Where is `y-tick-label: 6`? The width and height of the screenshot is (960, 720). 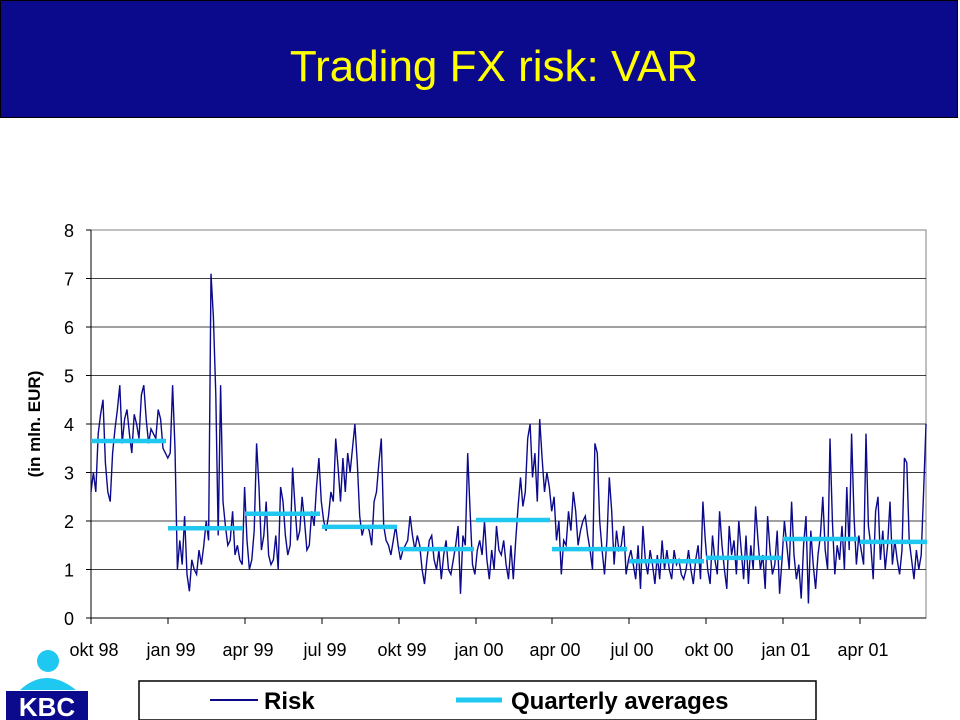 y-tick-label: 6 is located at coordinates (69, 328).